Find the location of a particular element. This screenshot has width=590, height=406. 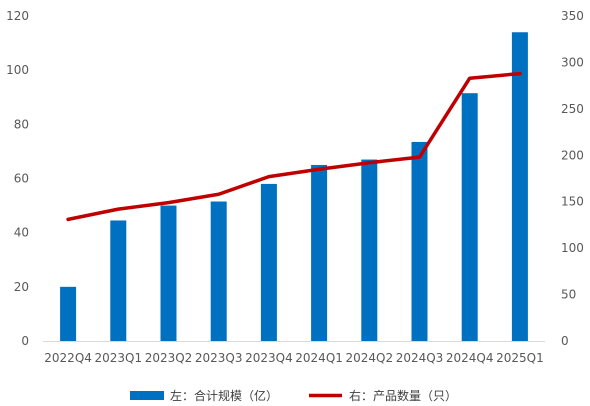

left-axis: 0 20 40 60 80 100 120 is located at coordinates (17, 178).